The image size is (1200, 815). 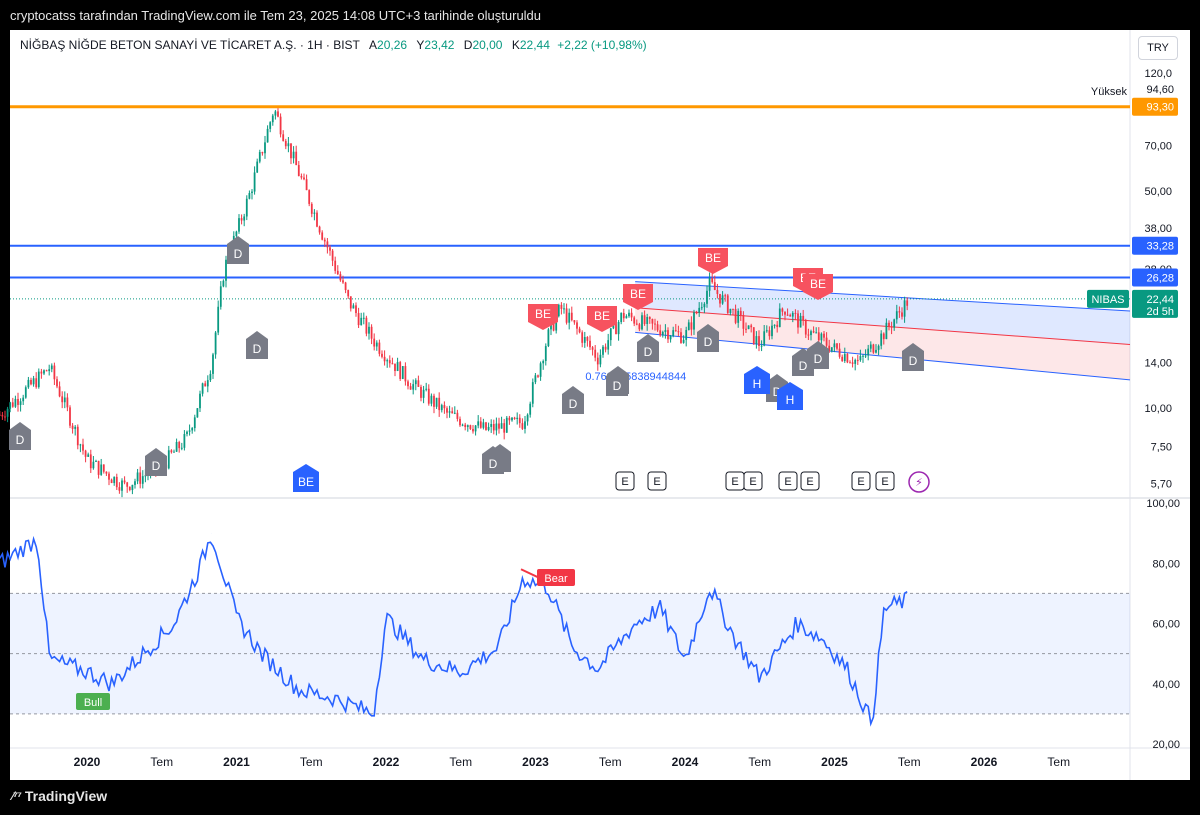 I want to click on flash-icon-glyph: ⚡, so click(x=919, y=482).